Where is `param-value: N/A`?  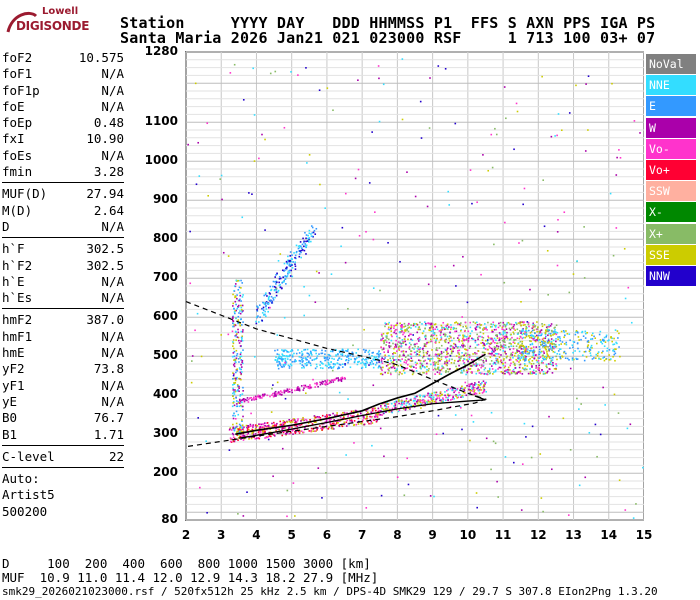 param-value: N/A is located at coordinates (112, 281).